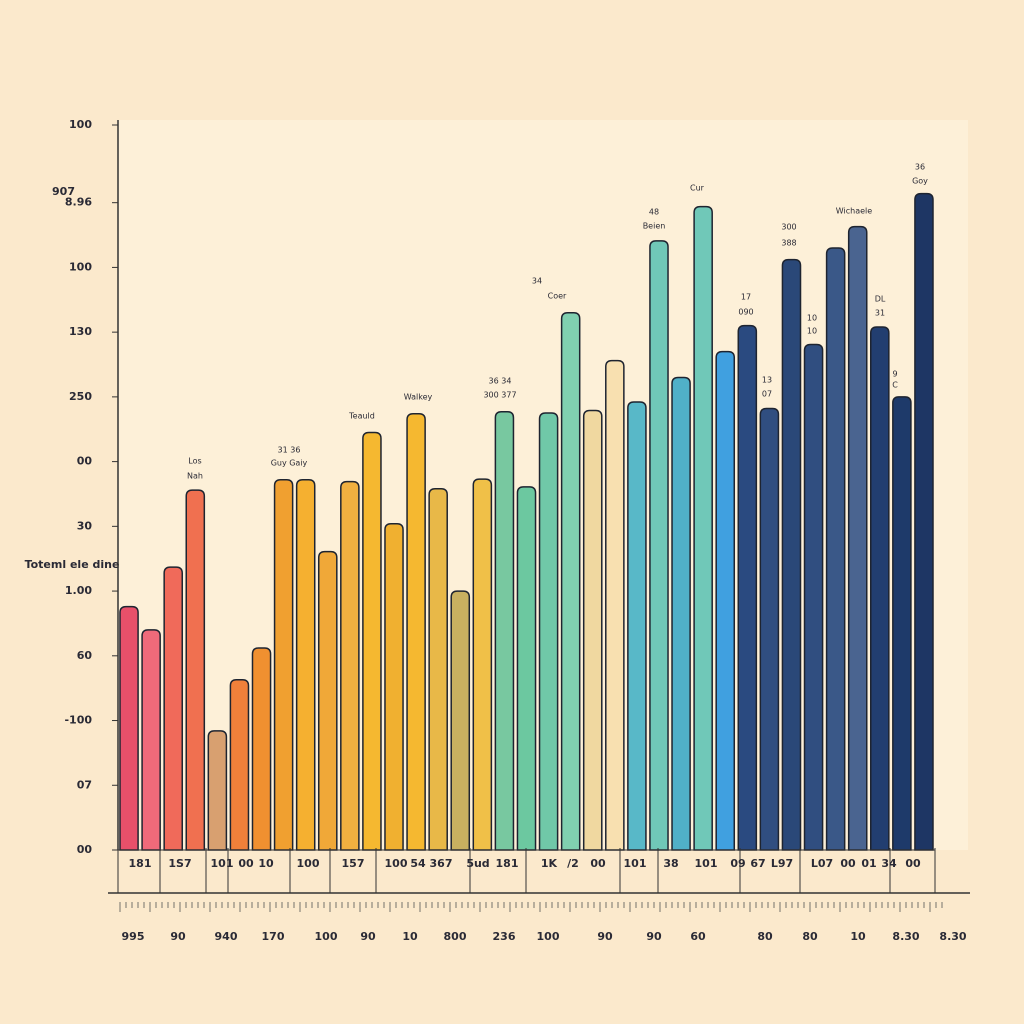 The width and height of the screenshot is (1024, 1024). I want to click on annotation: Guy Gaiy, so click(289, 463).